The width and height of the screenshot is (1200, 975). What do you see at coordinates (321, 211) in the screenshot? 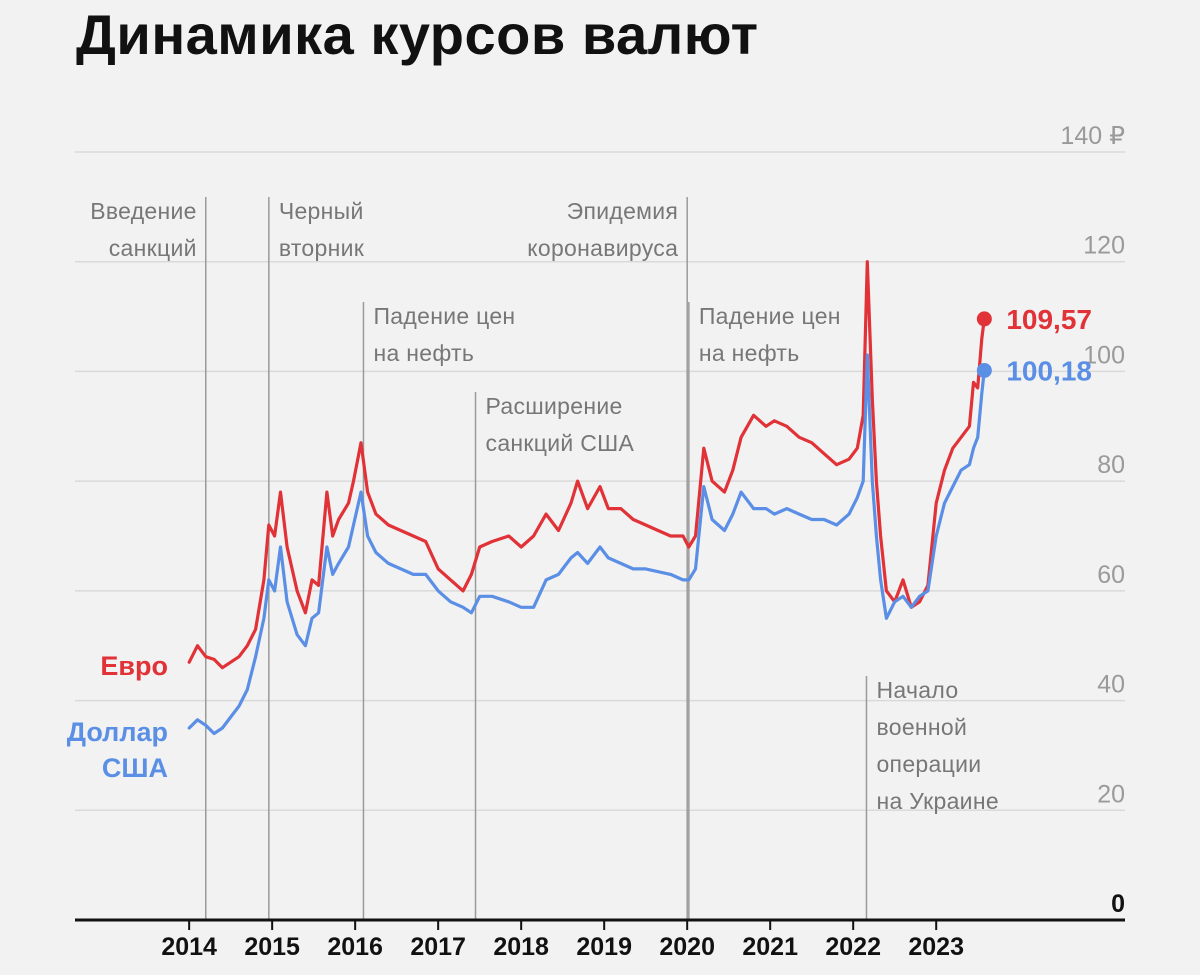
I see `event-annotation: Черный` at bounding box center [321, 211].